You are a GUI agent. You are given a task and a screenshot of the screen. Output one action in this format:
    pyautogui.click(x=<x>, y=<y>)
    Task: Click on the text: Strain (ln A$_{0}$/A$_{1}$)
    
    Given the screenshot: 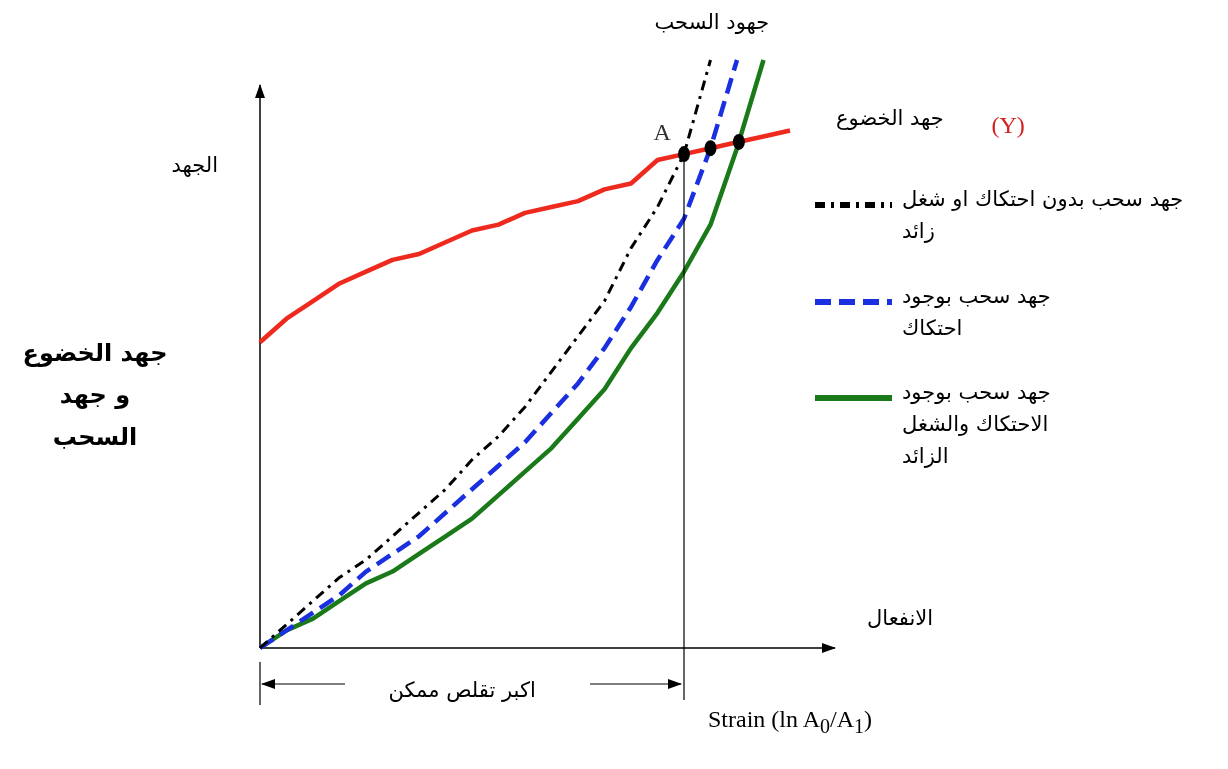 What is the action you would take?
    pyautogui.click(x=790, y=721)
    